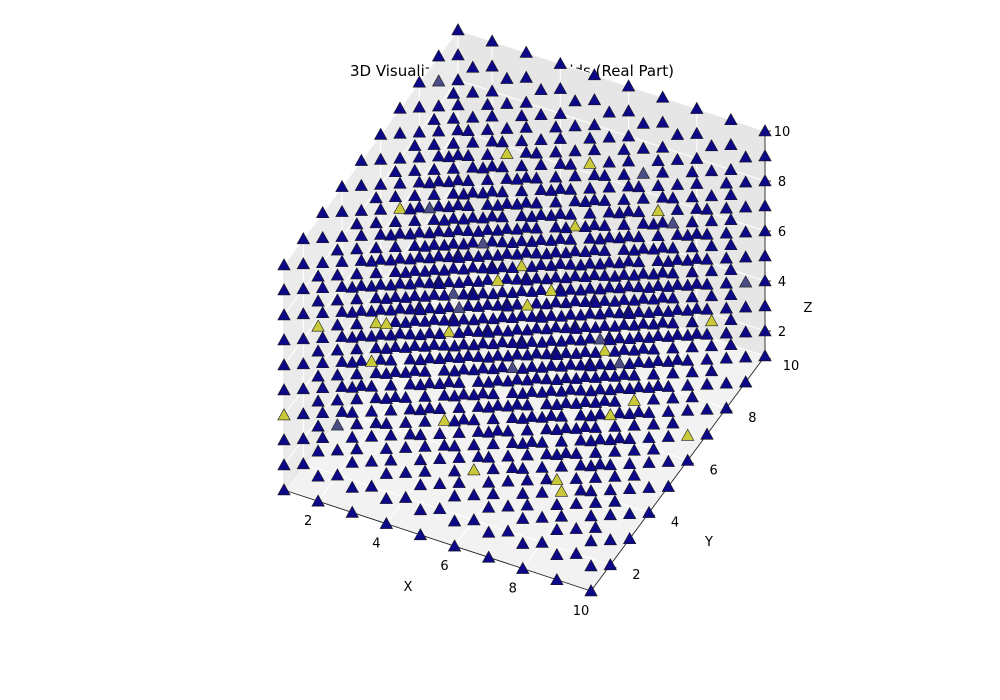 Image resolution: width=1000 pixels, height=700 pixels. Describe the element at coordinates (473, 406) in the screenshot. I see `gridline-x-floor` at that location.